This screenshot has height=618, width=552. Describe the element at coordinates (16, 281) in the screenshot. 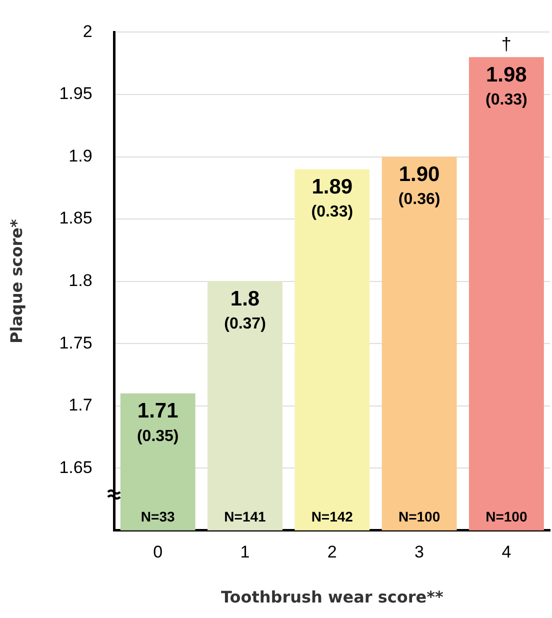

I see `y-axis-title: Plaque score*` at that location.